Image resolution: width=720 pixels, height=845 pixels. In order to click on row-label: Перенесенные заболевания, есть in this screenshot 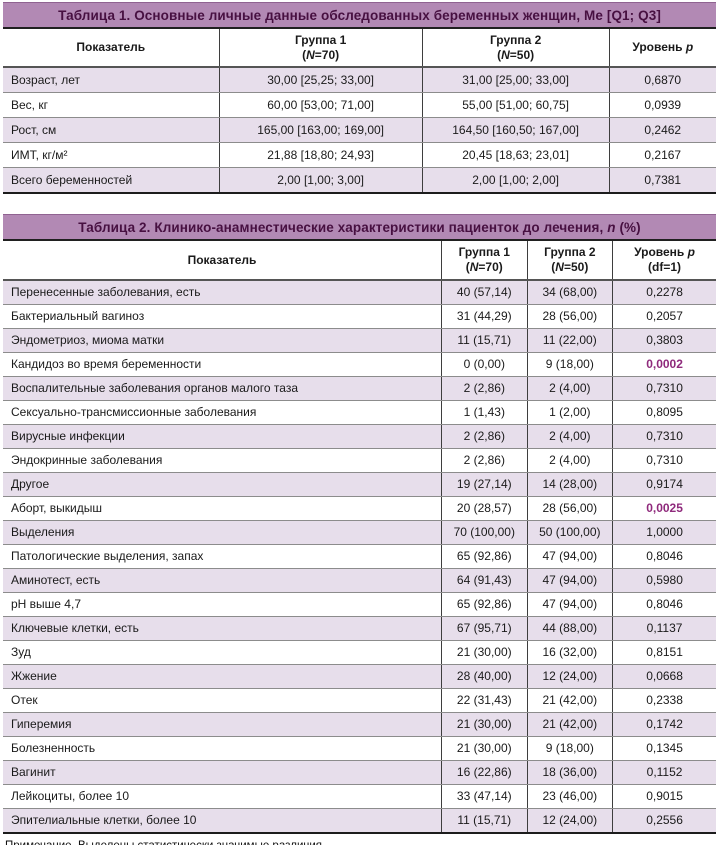, I will do `click(222, 292)`.